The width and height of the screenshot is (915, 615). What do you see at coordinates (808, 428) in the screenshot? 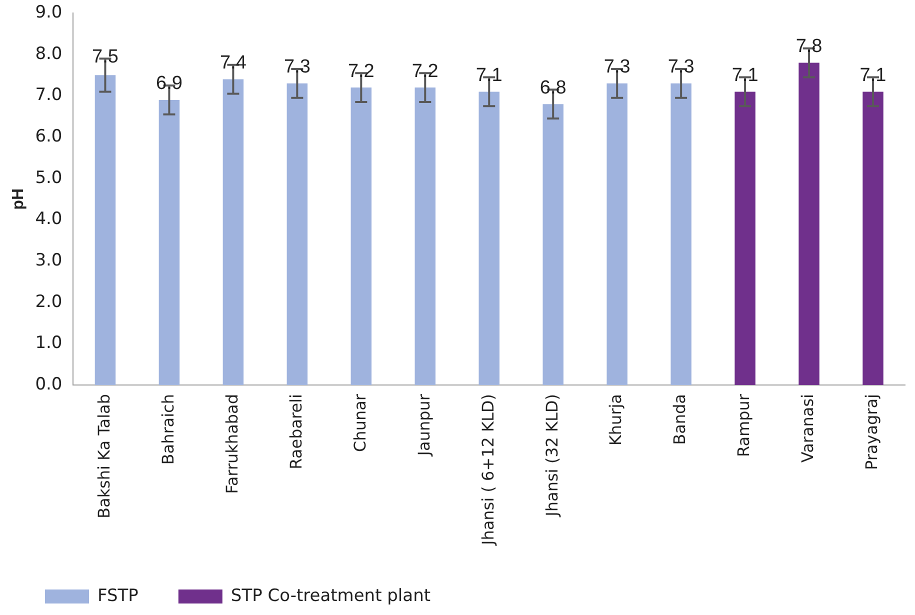
I see `x-tick-label: Varanasi` at bounding box center [808, 428].